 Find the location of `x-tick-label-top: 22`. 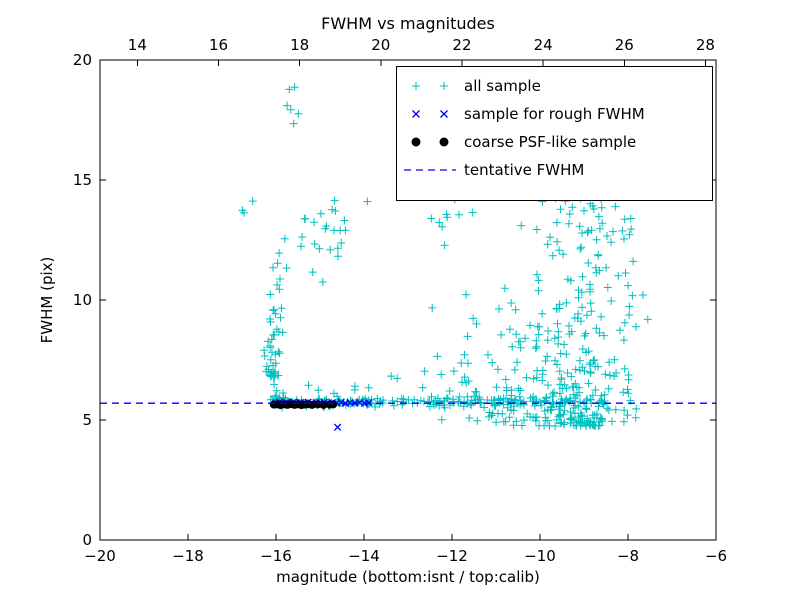

x-tick-label-top: 22 is located at coordinates (461, 45).